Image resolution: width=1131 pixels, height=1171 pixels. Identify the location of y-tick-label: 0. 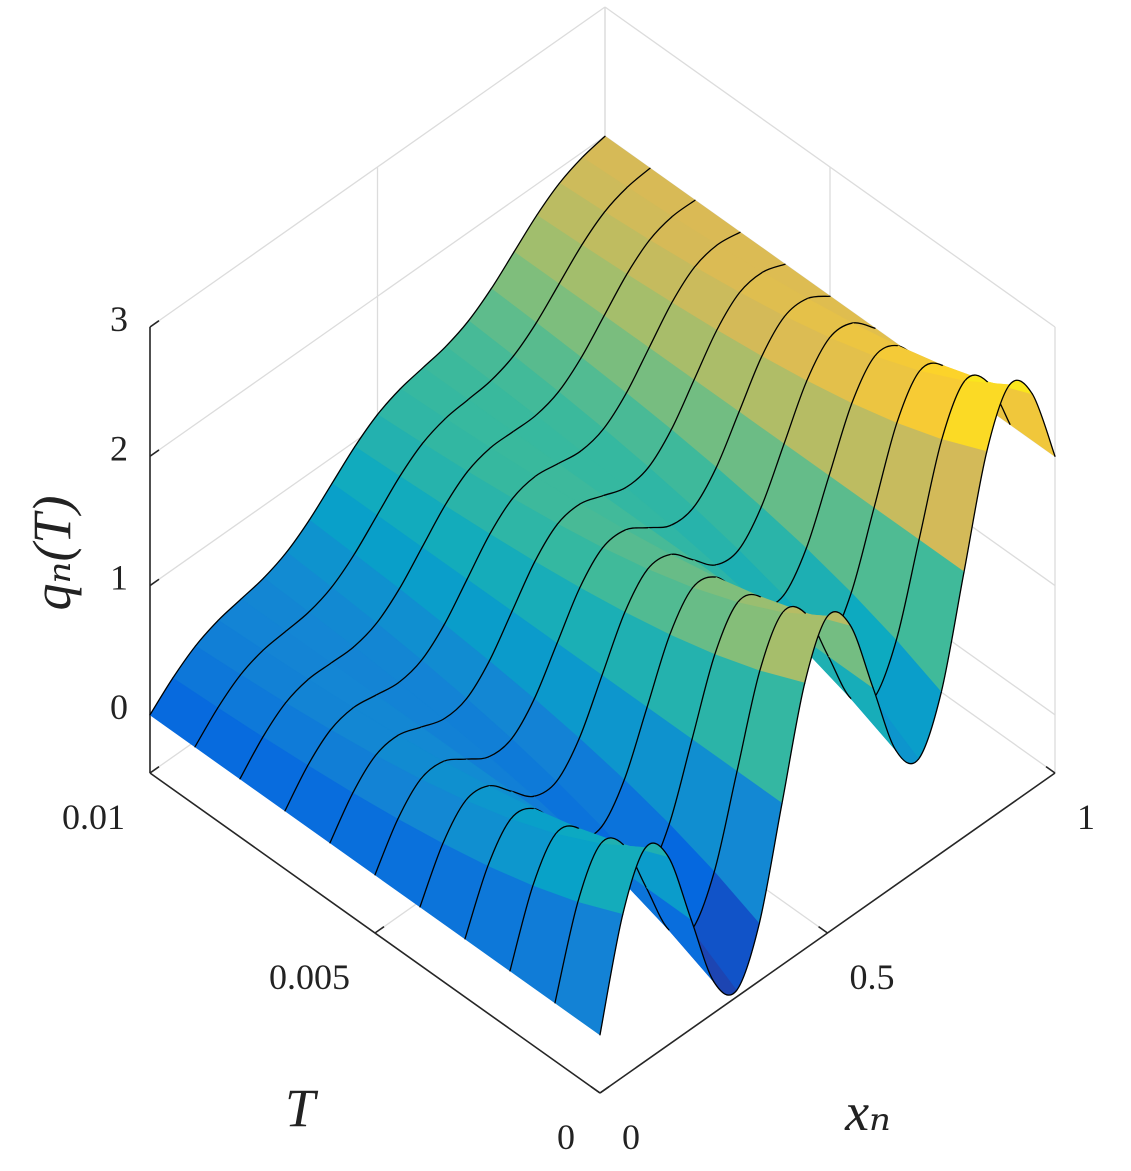
(566, 1137).